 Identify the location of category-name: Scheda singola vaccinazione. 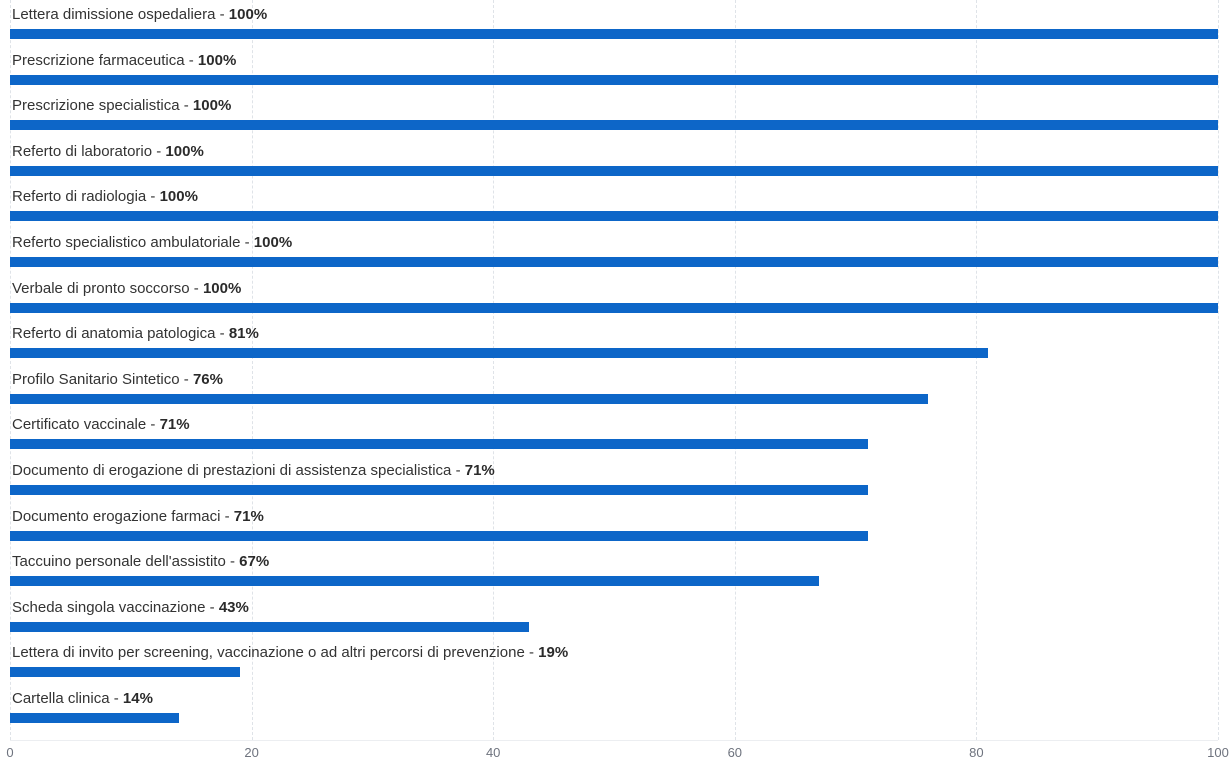
(109, 607).